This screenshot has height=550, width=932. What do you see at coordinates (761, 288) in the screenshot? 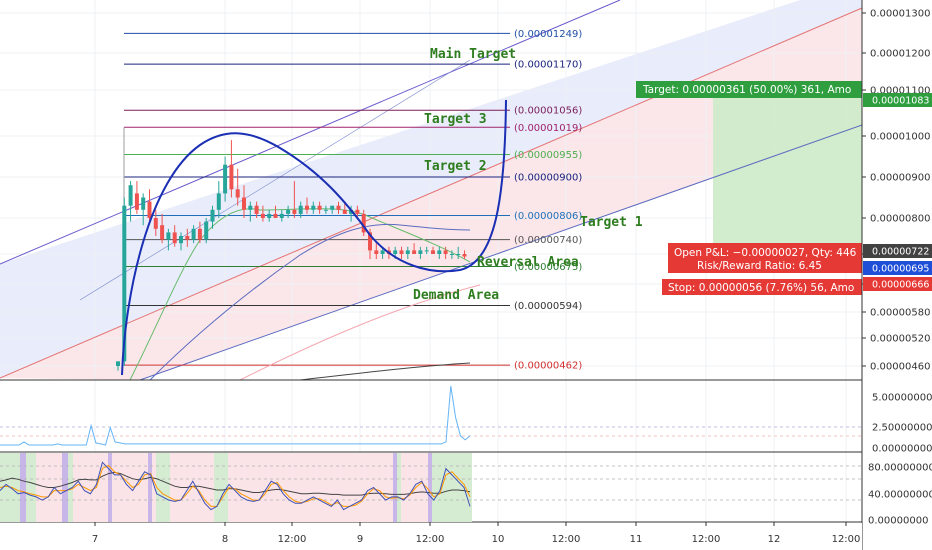
I see `stop-label: Stop: 0.00000056 (7.76%) 56, Amo` at bounding box center [761, 288].